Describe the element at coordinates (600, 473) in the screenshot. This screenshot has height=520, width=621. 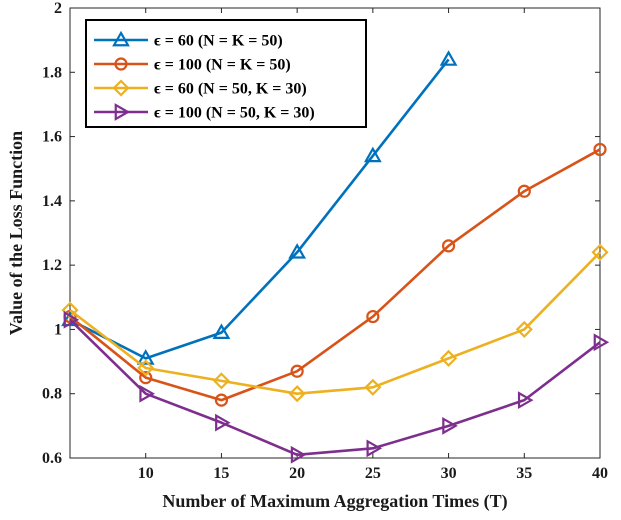
I see `x-tick-label: 40` at that location.